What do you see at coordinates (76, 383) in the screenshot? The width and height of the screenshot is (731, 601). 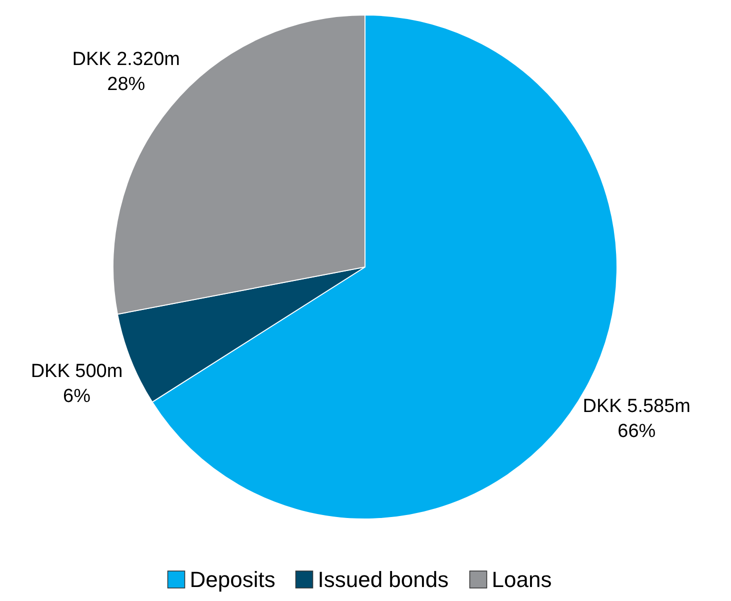 I see `data-label: DKK 500m 6%` at bounding box center [76, 383].